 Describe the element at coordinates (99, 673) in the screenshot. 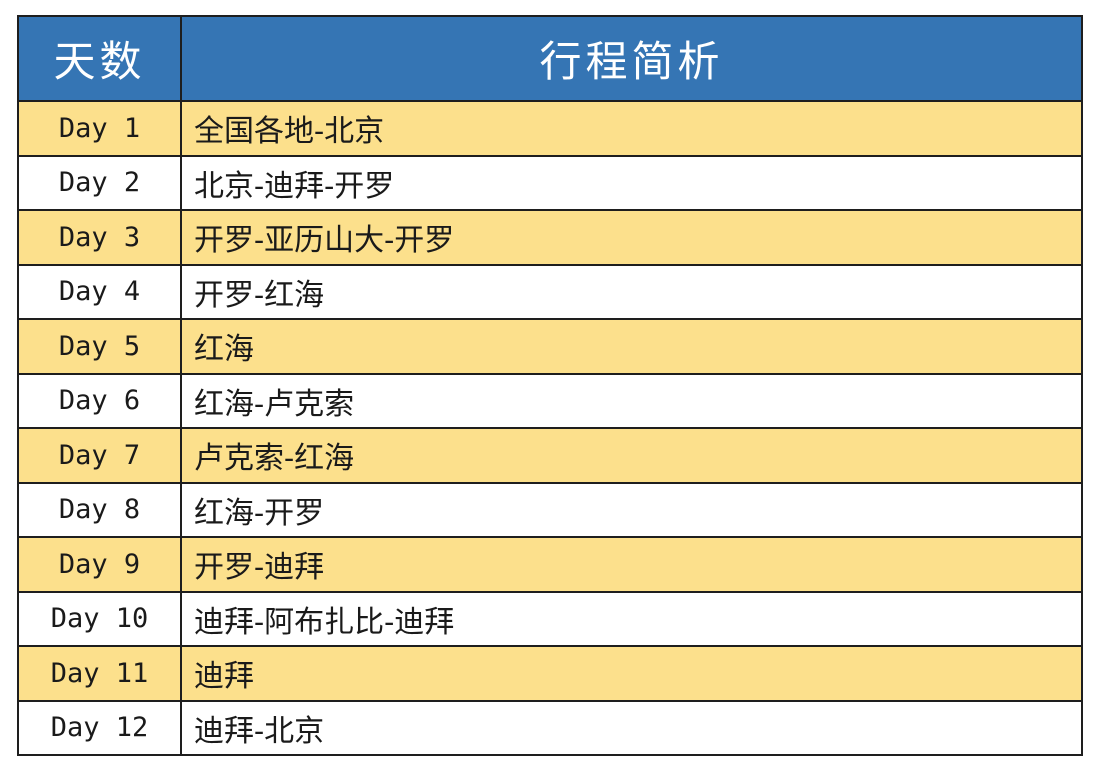

I see `day-label: Day 11` at that location.